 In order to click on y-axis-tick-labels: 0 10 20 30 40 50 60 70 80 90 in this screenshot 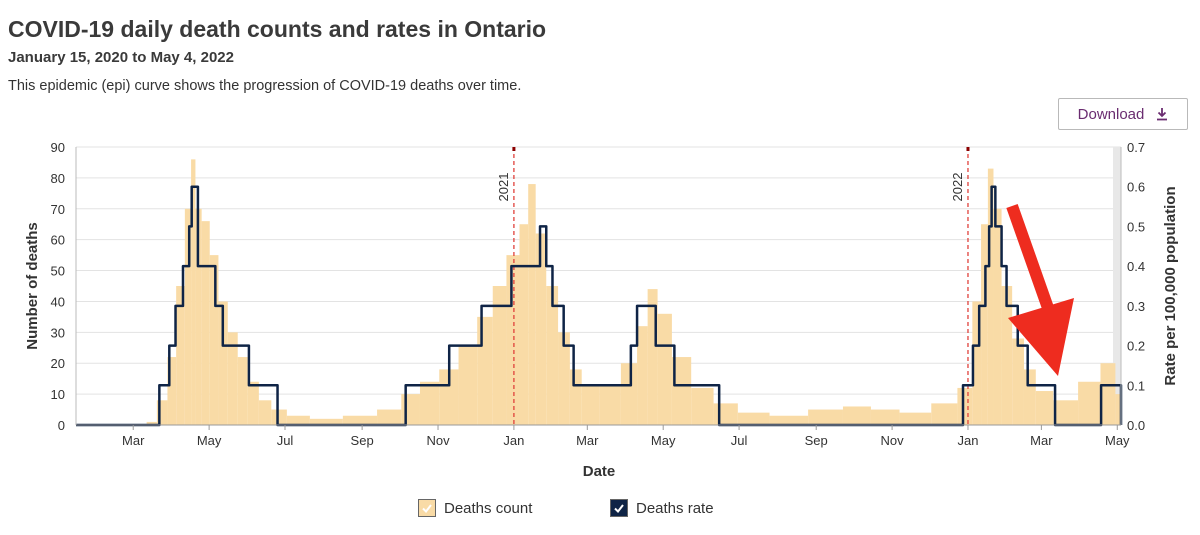, I will do `click(58, 286)`.